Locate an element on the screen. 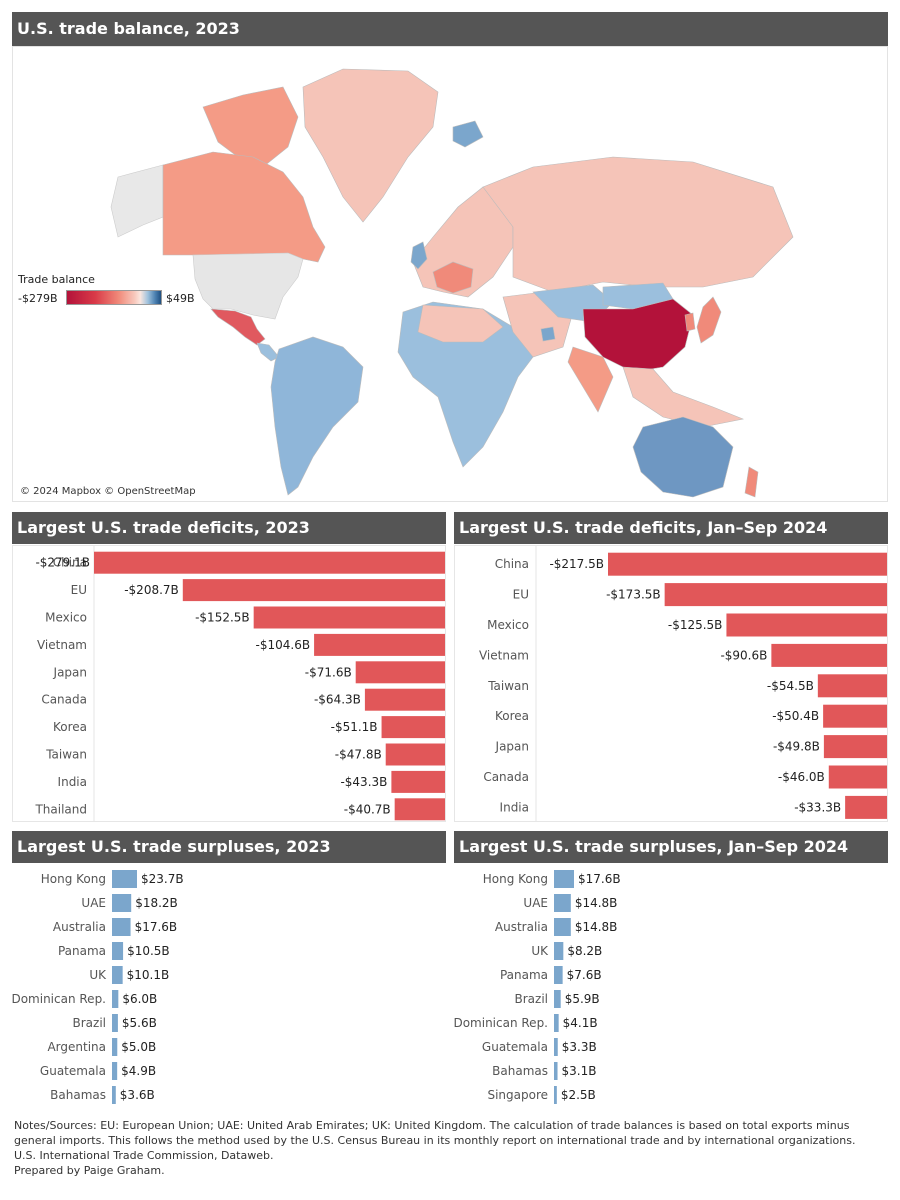 The height and width of the screenshot is (1200, 900). category-label: Korea is located at coordinates (512, 716).